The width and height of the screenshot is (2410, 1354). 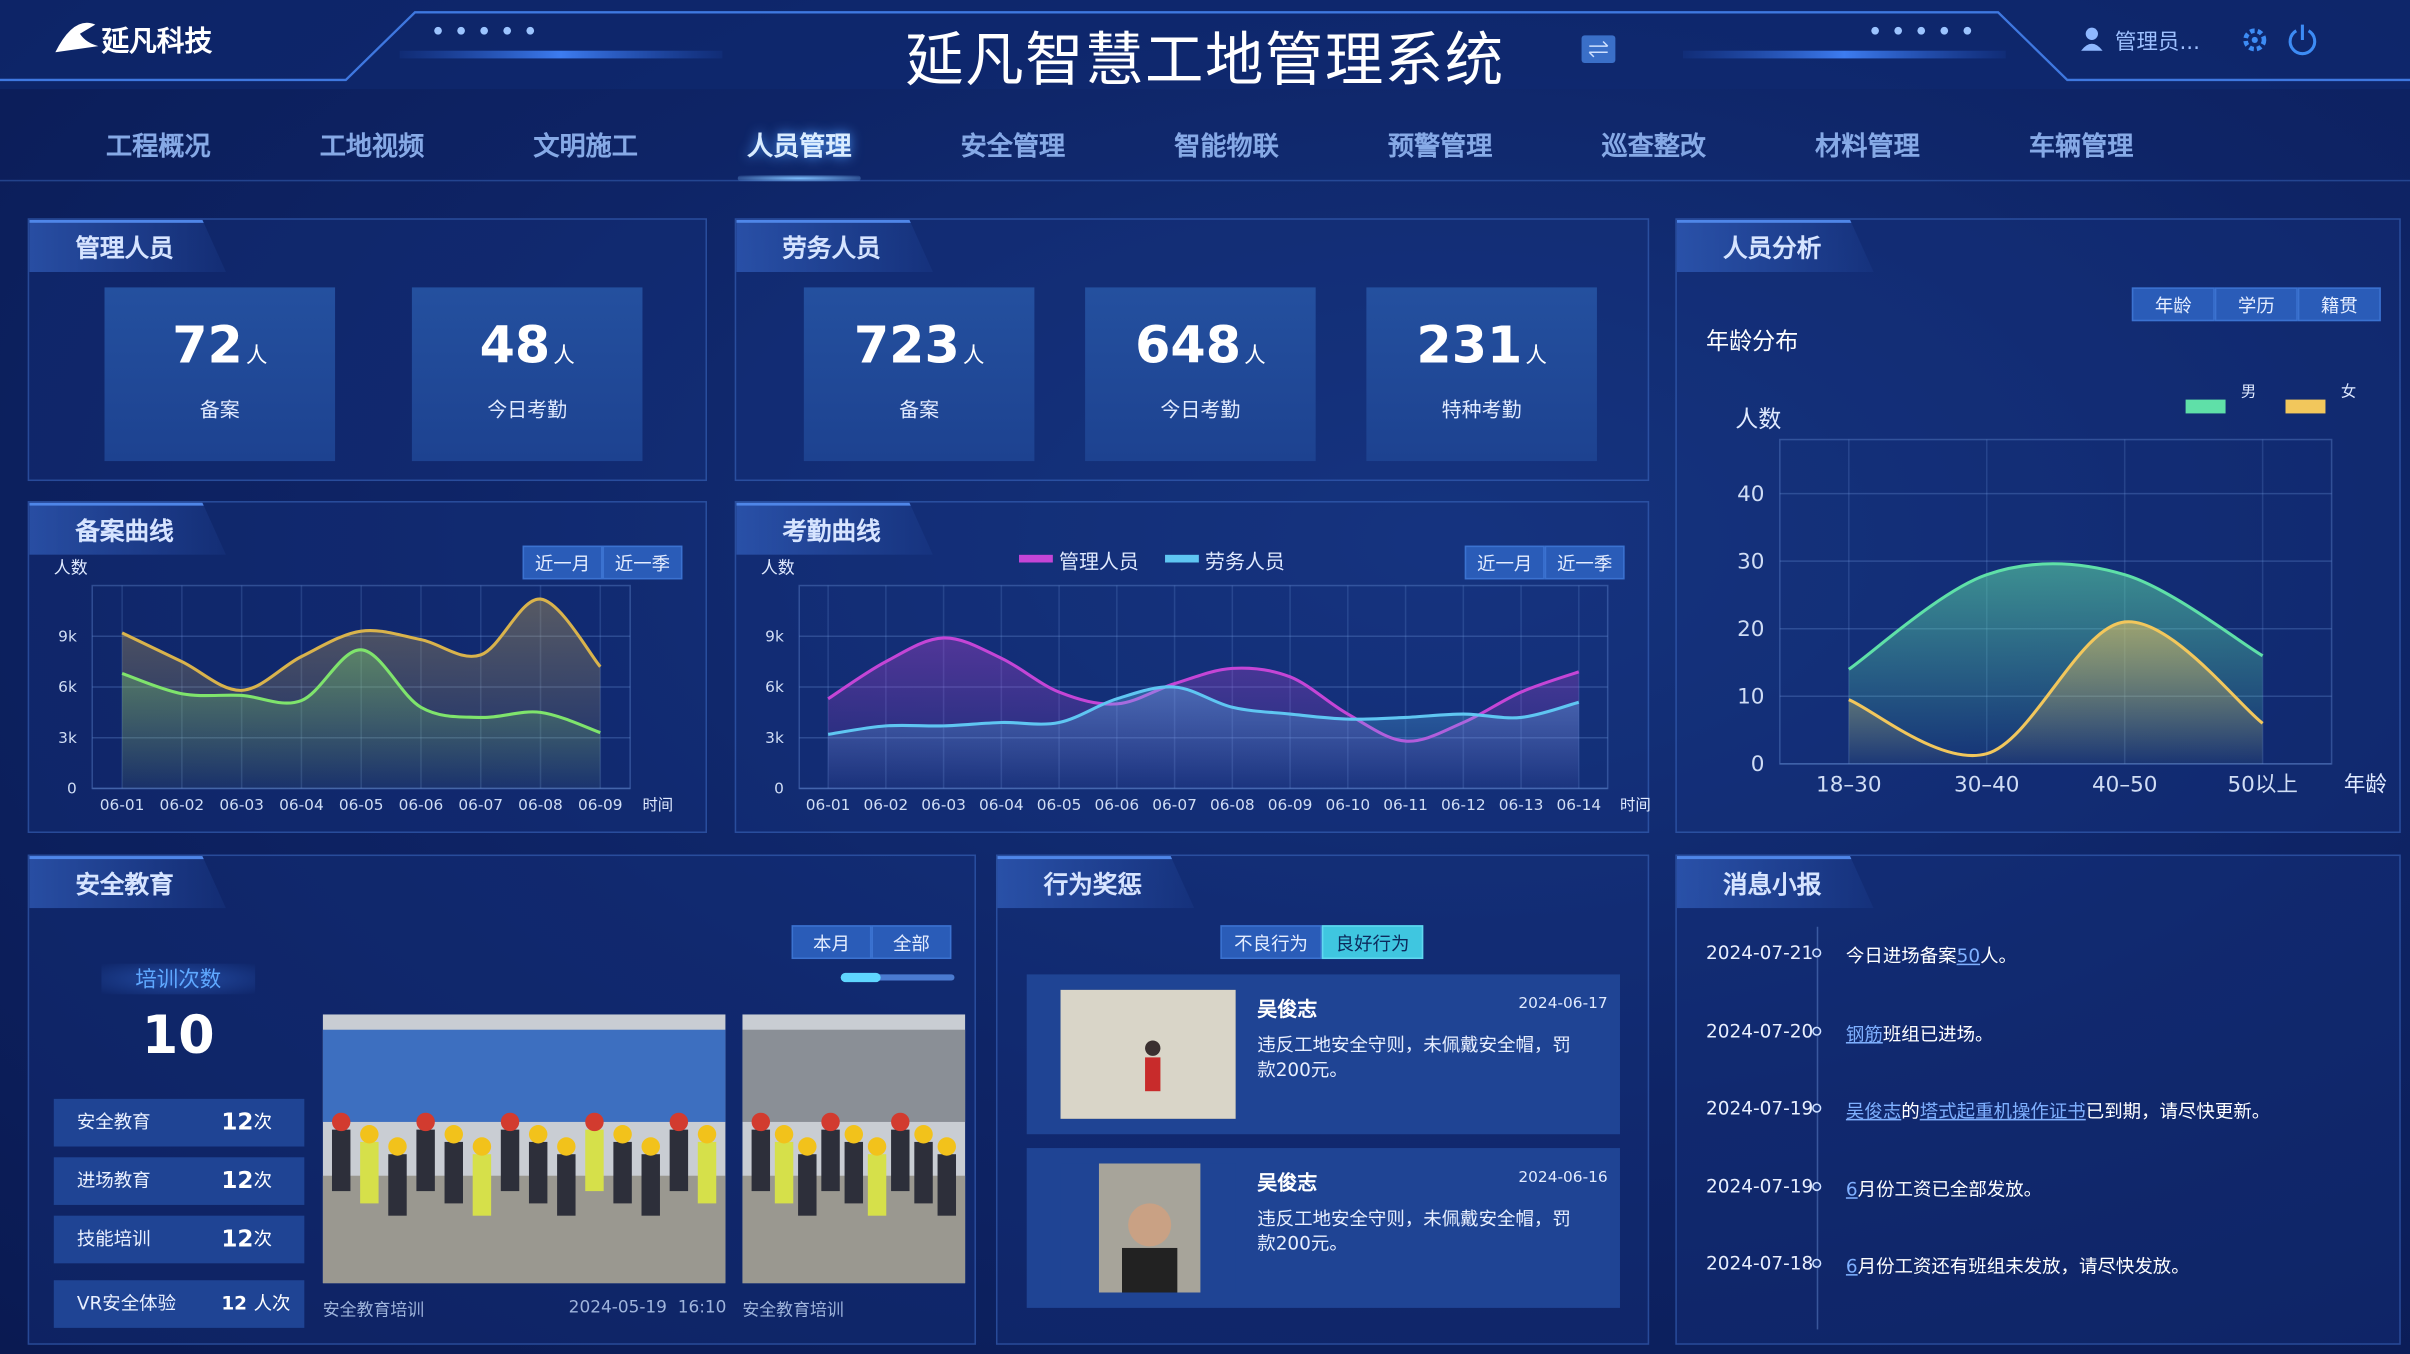 What do you see at coordinates (774, 636) in the screenshot?
I see `y-tick-label: 9k` at bounding box center [774, 636].